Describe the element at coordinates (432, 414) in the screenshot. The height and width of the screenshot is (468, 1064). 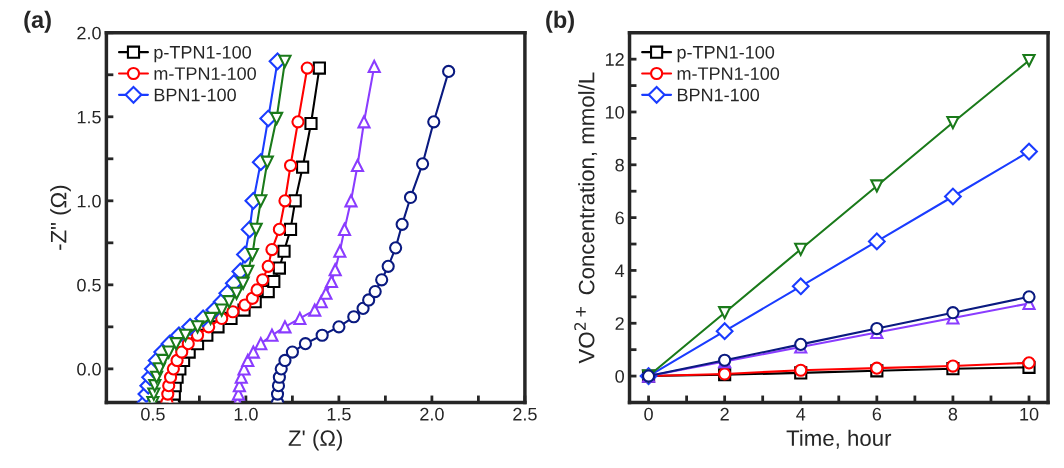
I see `x-tick-label: 2.0` at that location.